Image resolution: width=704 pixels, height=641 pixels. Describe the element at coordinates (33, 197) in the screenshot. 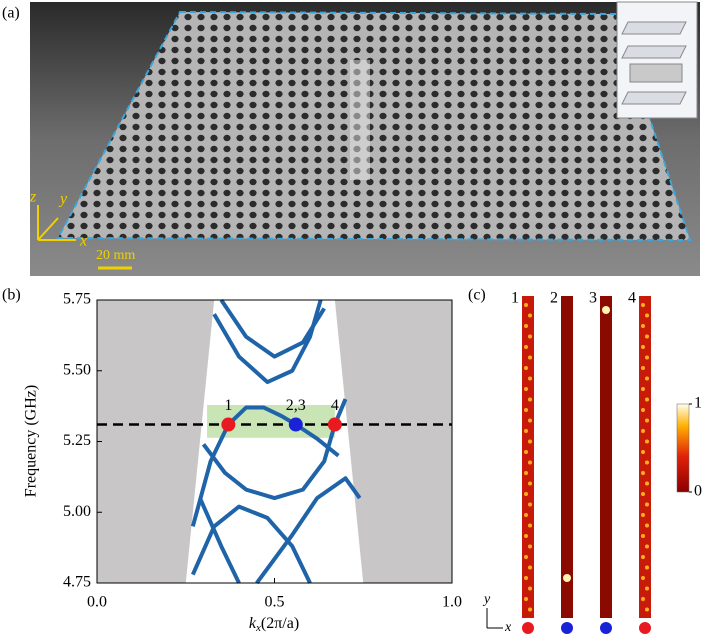

I see `axis-letter: z` at that location.